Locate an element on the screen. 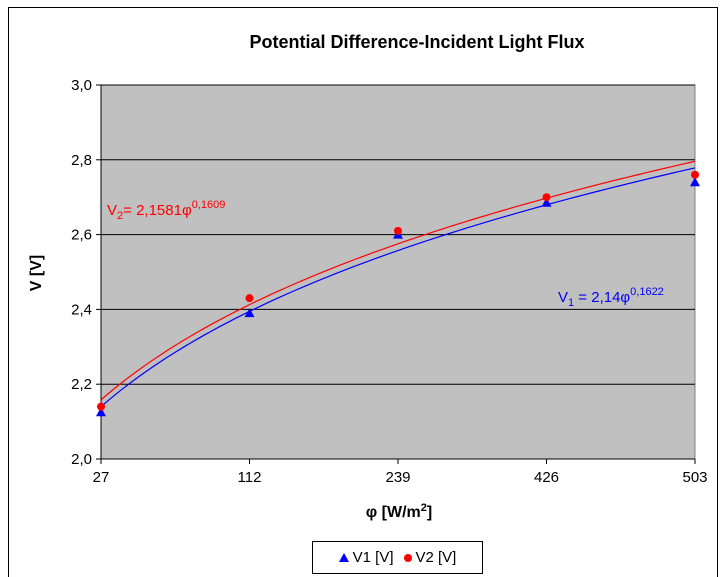 Image resolution: width=726 pixels, height=577 pixels. y-axis-label: V [V] is located at coordinates (36, 273).